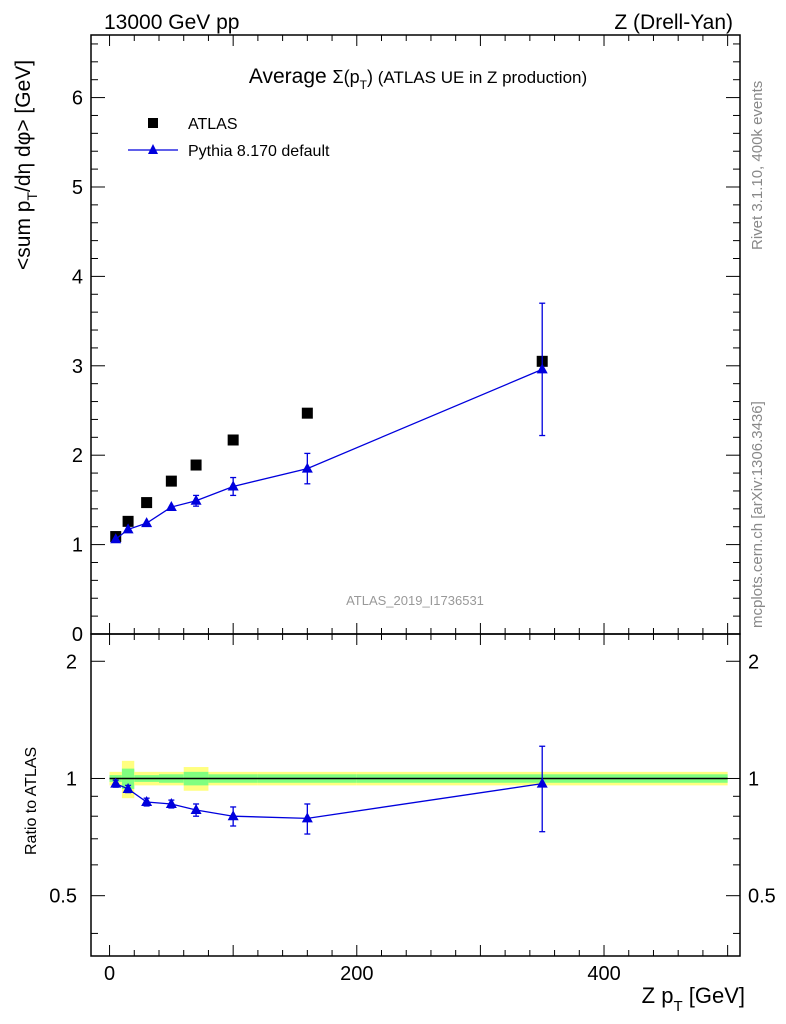  What do you see at coordinates (213, 124) in the screenshot?
I see `legend-data-label: ATLAS` at bounding box center [213, 124].